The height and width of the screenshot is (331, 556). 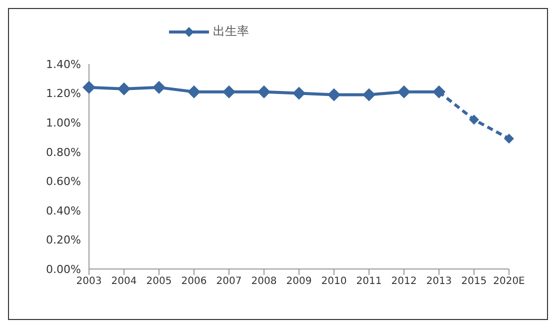 I want to click on x-tick-label: 2012, so click(x=404, y=282).